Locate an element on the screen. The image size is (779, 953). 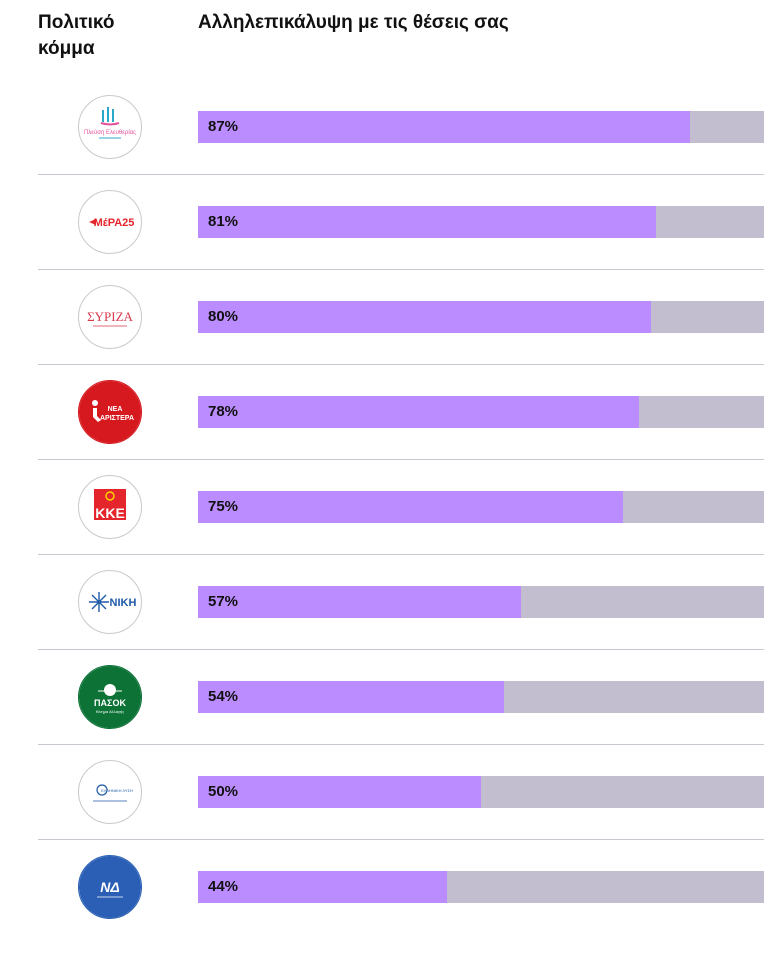
mera25-logo: ΜέΡΑ25 is located at coordinates (110, 222).